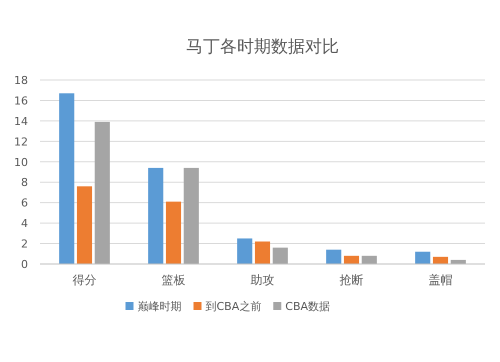 This screenshot has width=500, height=362. Describe the element at coordinates (262, 280) in the screenshot. I see `x-tick-label: 助攻` at that location.